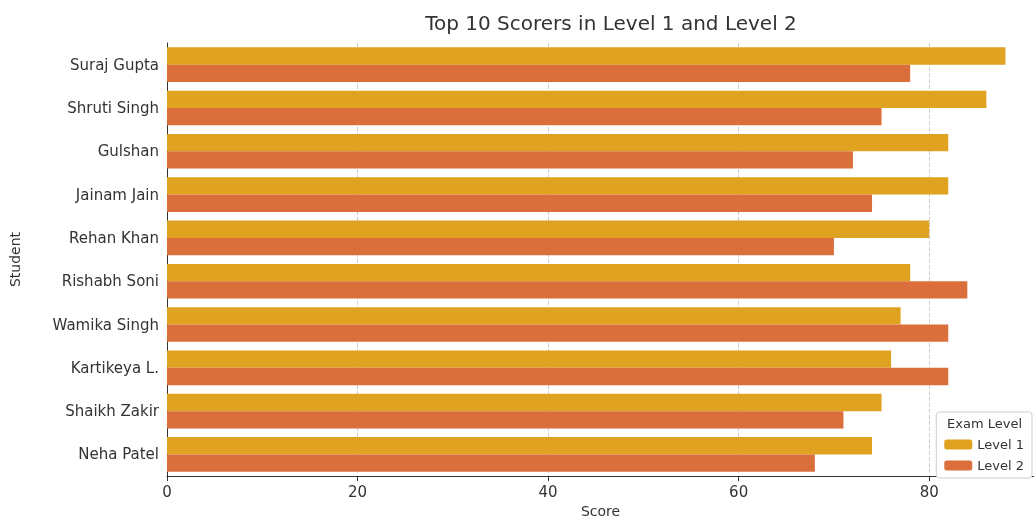 The width and height of the screenshot is (1034, 523). What do you see at coordinates (128, 151) in the screenshot?
I see `y-tick-label: Gulshan` at bounding box center [128, 151].